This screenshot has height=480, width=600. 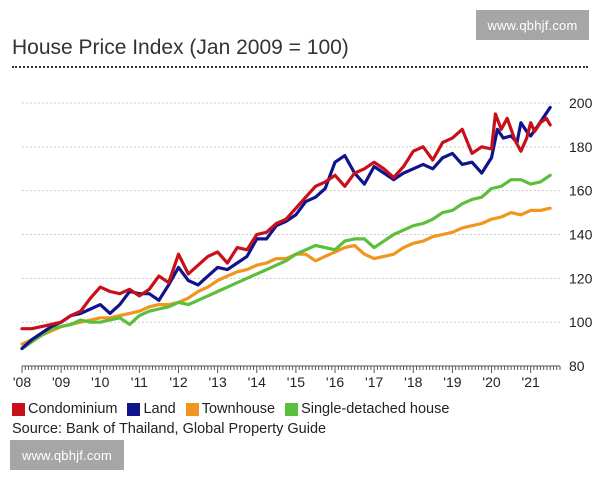 What do you see at coordinates (581, 147) in the screenshot?
I see `y-tick-label: 180` at bounding box center [581, 147].